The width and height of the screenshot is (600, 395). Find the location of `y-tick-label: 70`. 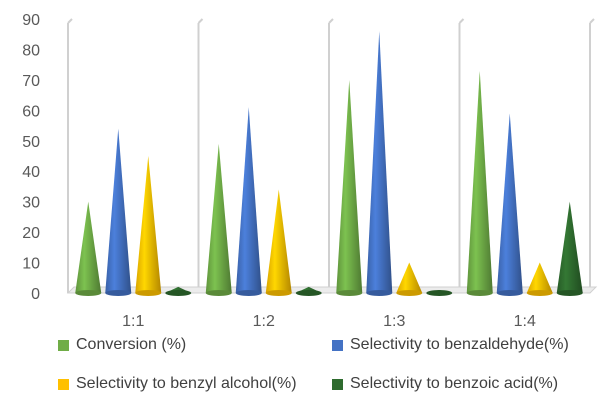

y-tick-label: 70 is located at coordinates (31, 81).